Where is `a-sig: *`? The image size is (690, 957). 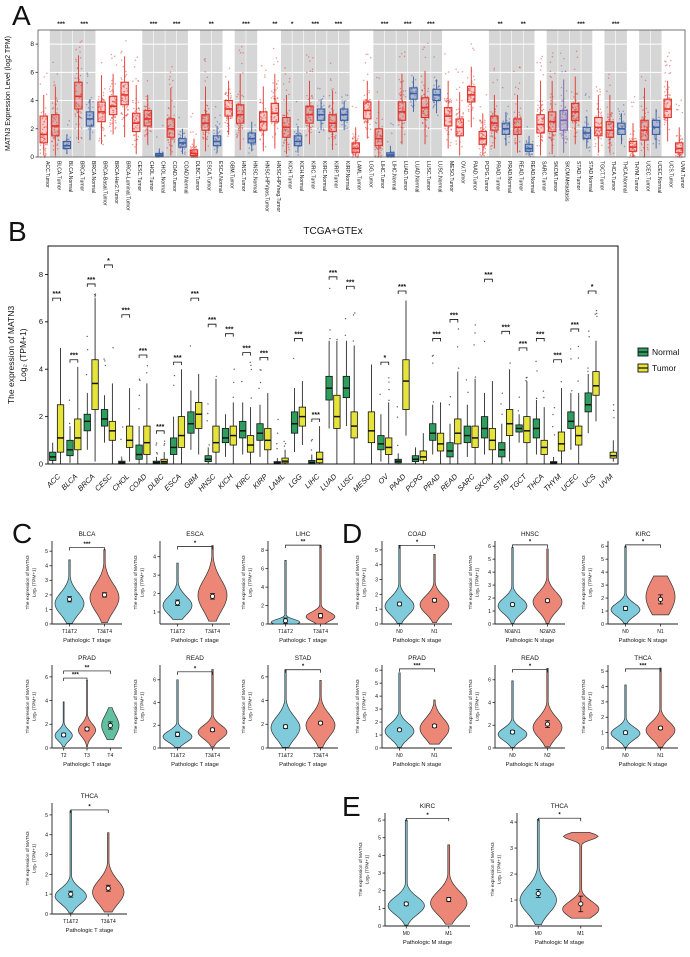 a-sig: * is located at coordinates (292, 24).